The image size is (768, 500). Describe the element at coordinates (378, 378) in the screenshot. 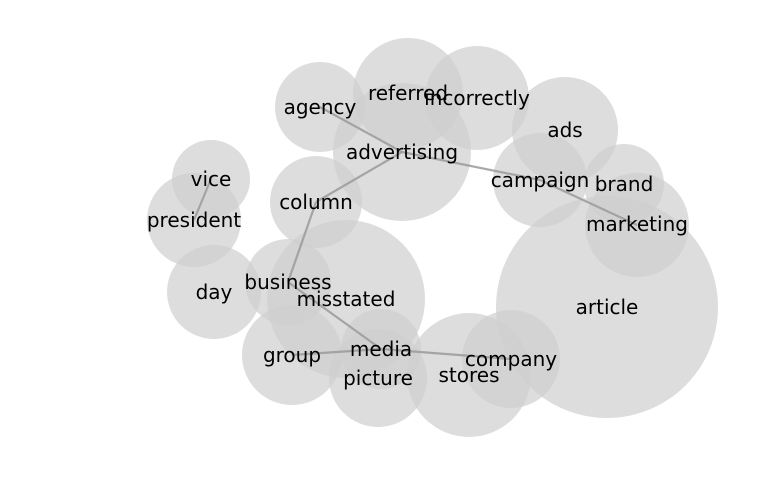

I see `label-picture: picture` at that location.